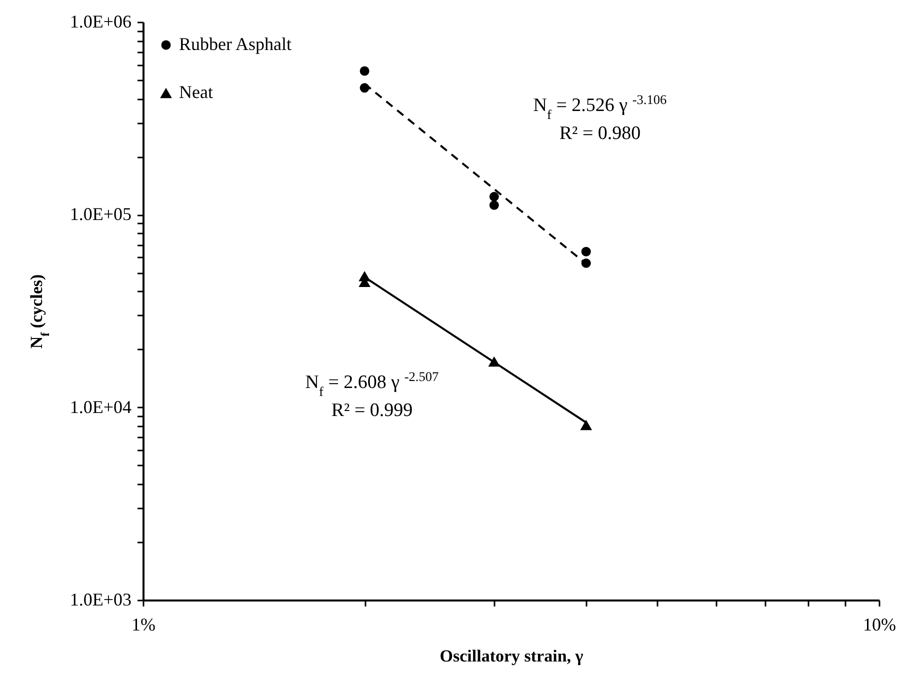  What do you see at coordinates (512, 656) in the screenshot?
I see `x-axis-title: Oscillatory strain, γ` at bounding box center [512, 656].